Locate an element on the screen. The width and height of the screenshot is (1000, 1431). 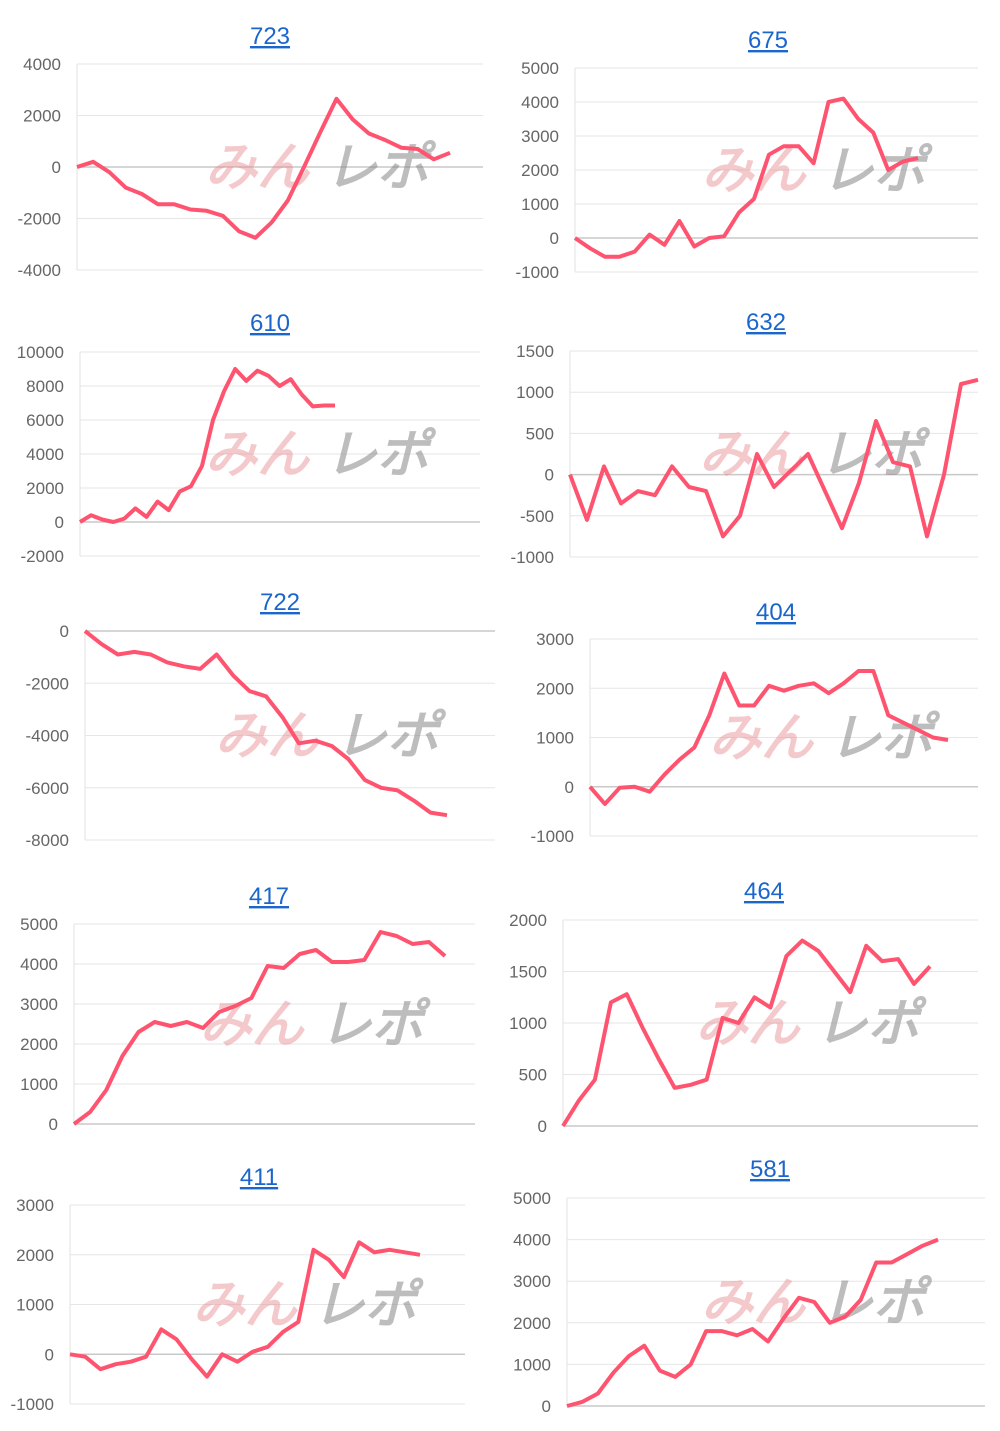
chart-581: 581 5000 4000 3000 2000 1000 0 みん レポ is located at coordinates (749, 1286).